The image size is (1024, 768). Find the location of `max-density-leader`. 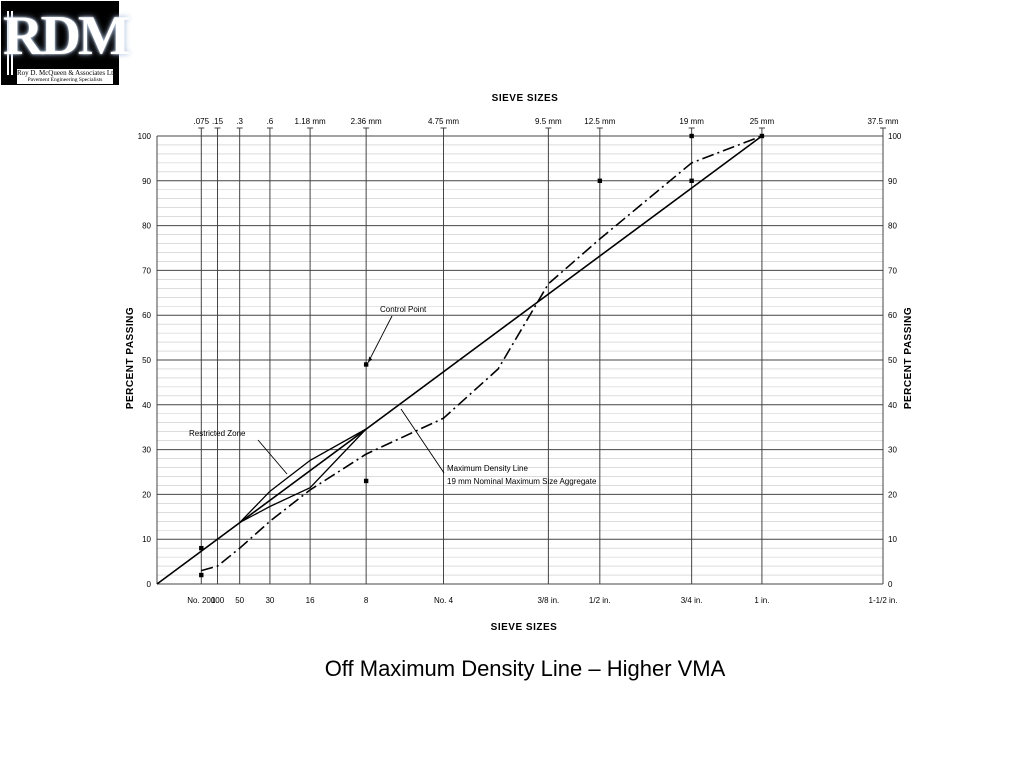

max-density-leader is located at coordinates (422, 441).